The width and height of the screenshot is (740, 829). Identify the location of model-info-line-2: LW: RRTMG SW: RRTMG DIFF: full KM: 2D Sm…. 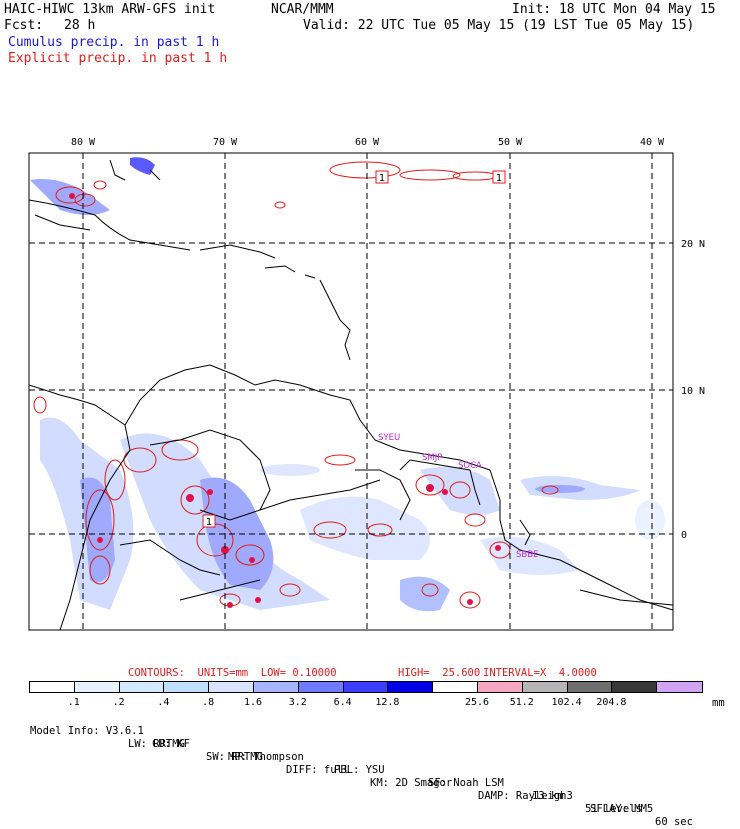
(341, 770).